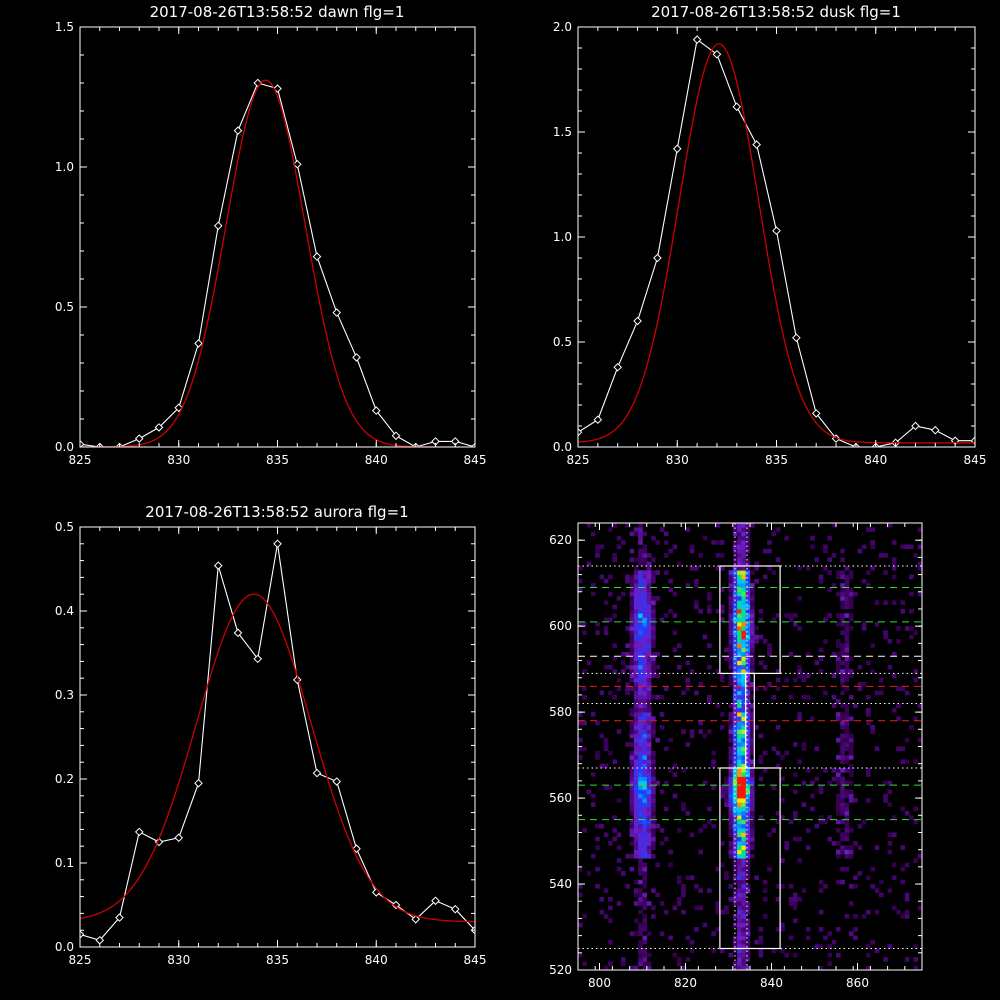 This screenshot has width=1000, height=1000. Describe the element at coordinates (685, 983) in the screenshot. I see `heatmap-xtick-label: 820` at that location.